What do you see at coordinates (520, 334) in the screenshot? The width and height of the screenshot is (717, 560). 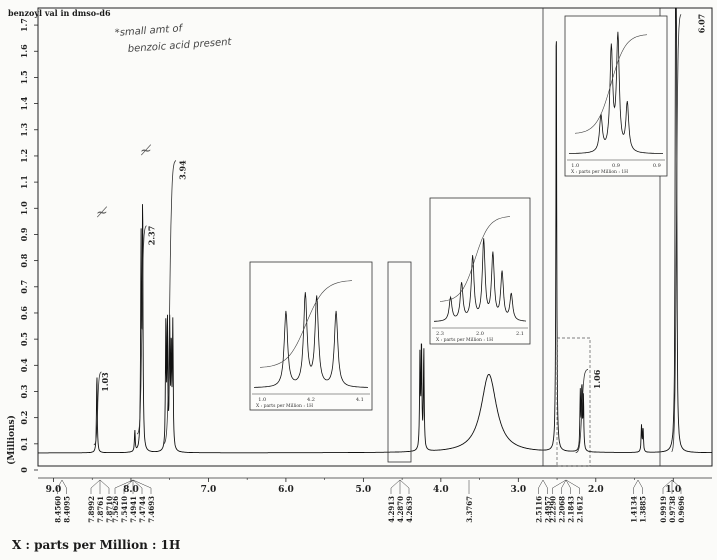 I see `inset-tick-label: 2.1` at bounding box center [520, 334].